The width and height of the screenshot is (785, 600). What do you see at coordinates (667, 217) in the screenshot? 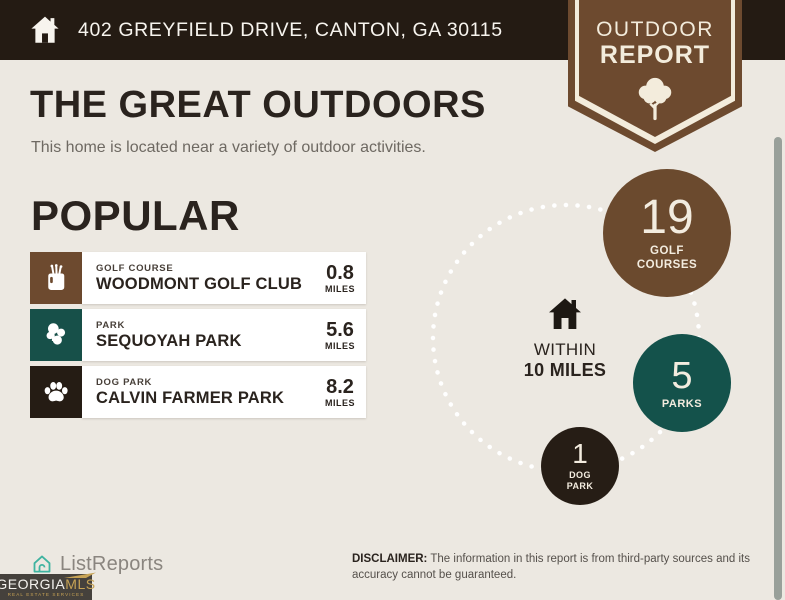
I see `golf-courses-count: 19` at bounding box center [667, 217].